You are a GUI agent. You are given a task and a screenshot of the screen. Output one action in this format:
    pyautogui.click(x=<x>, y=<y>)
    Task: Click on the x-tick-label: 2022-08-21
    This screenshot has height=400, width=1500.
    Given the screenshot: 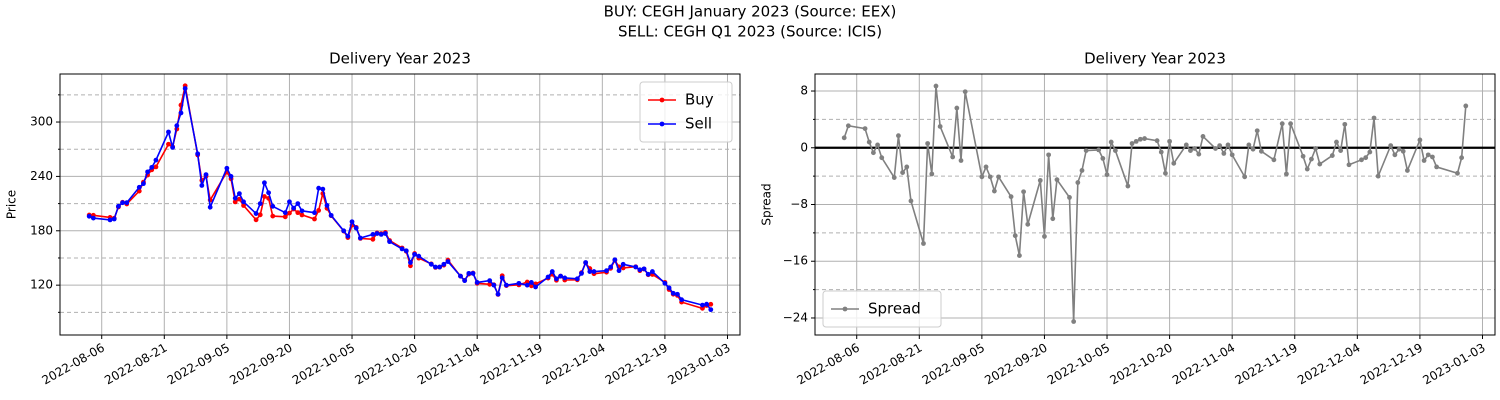 What is the action you would take?
    pyautogui.click(x=135, y=364)
    